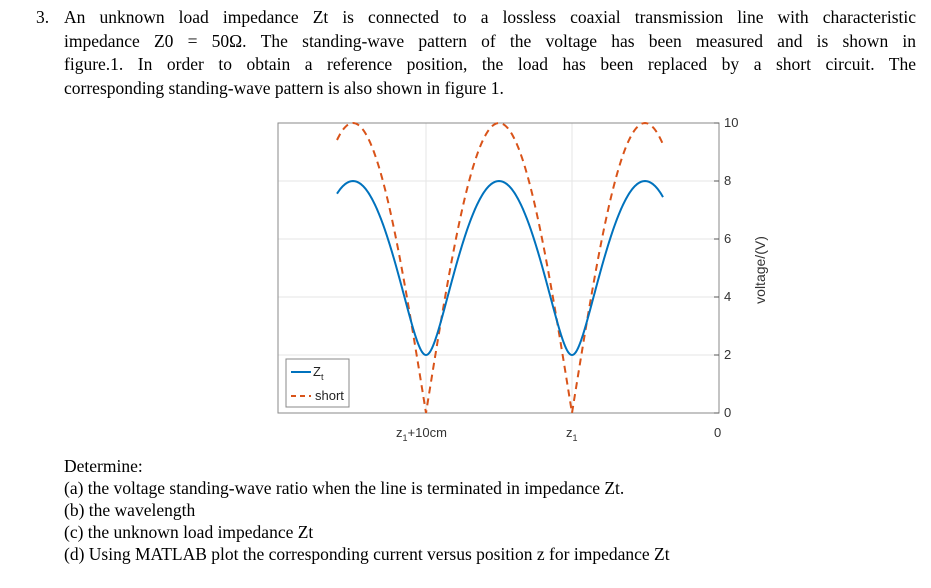 This screenshot has height=588, width=931. Describe the element at coordinates (421, 434) in the screenshot. I see `xtick-z1-plus-10cm: z1+10cm` at that location.